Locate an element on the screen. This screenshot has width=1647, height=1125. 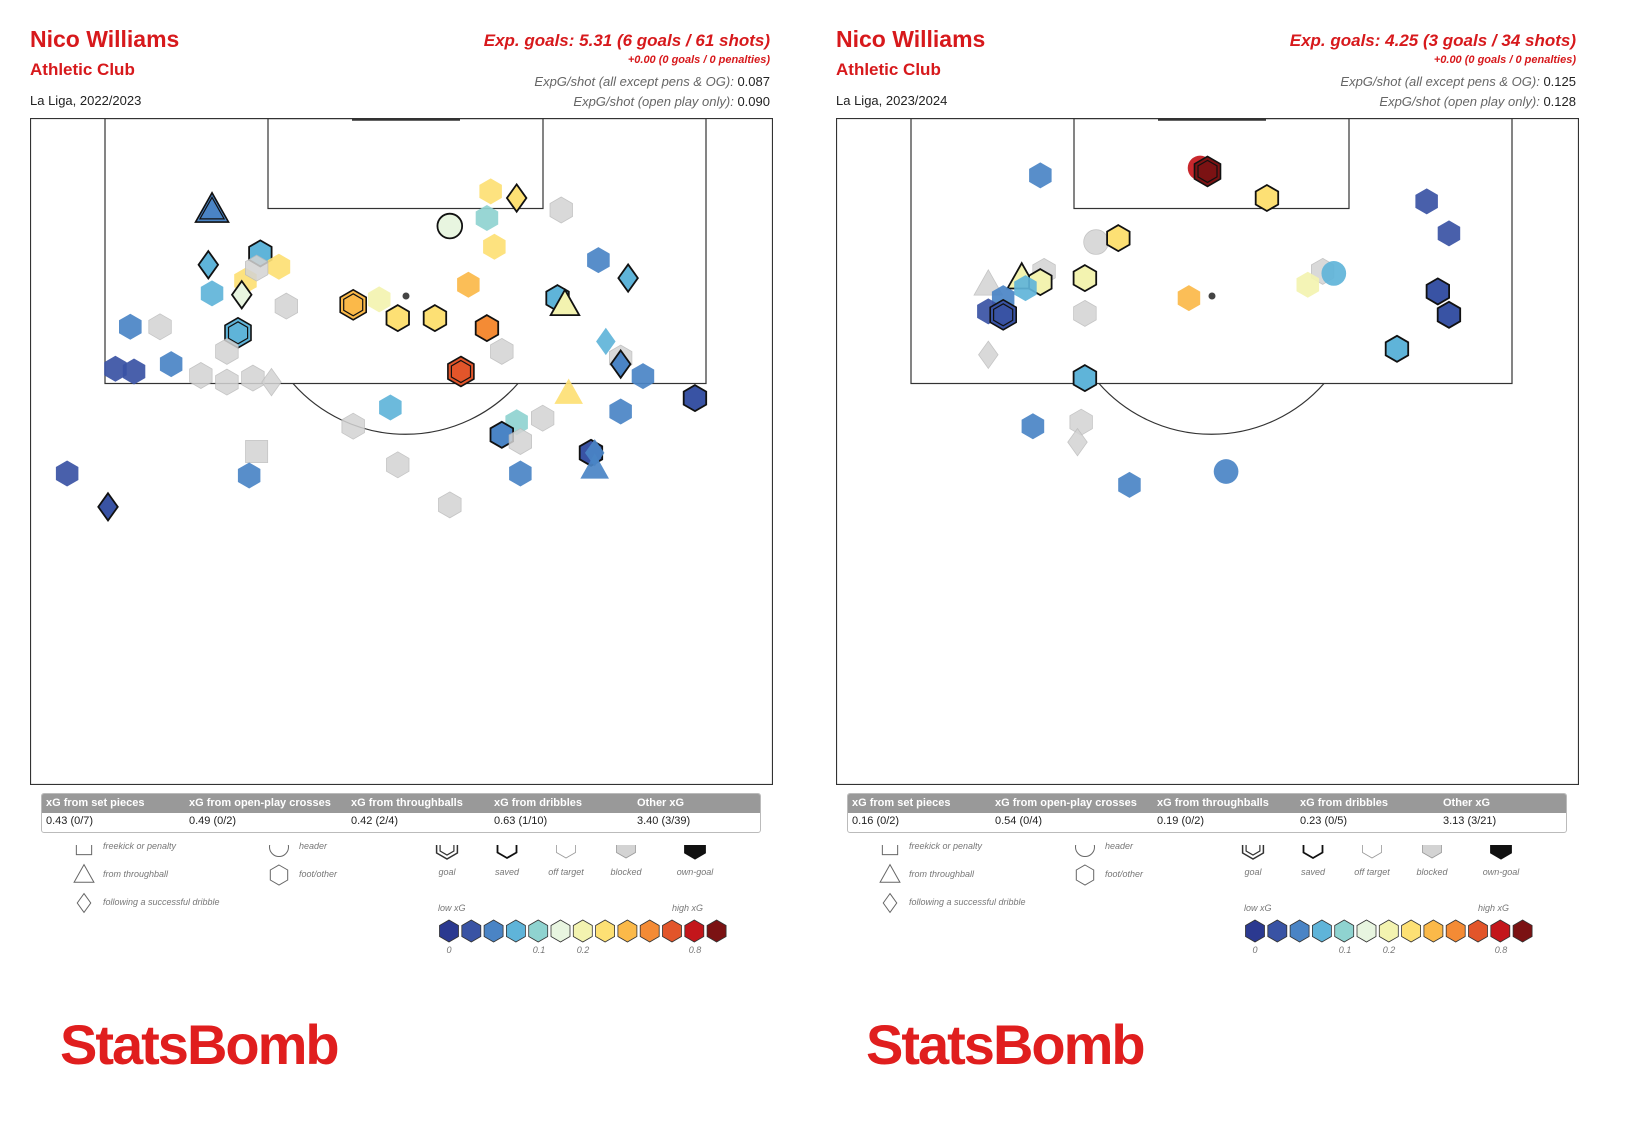
xg-crosses-value: 0.49 (0/2) is located at coordinates (213, 821).